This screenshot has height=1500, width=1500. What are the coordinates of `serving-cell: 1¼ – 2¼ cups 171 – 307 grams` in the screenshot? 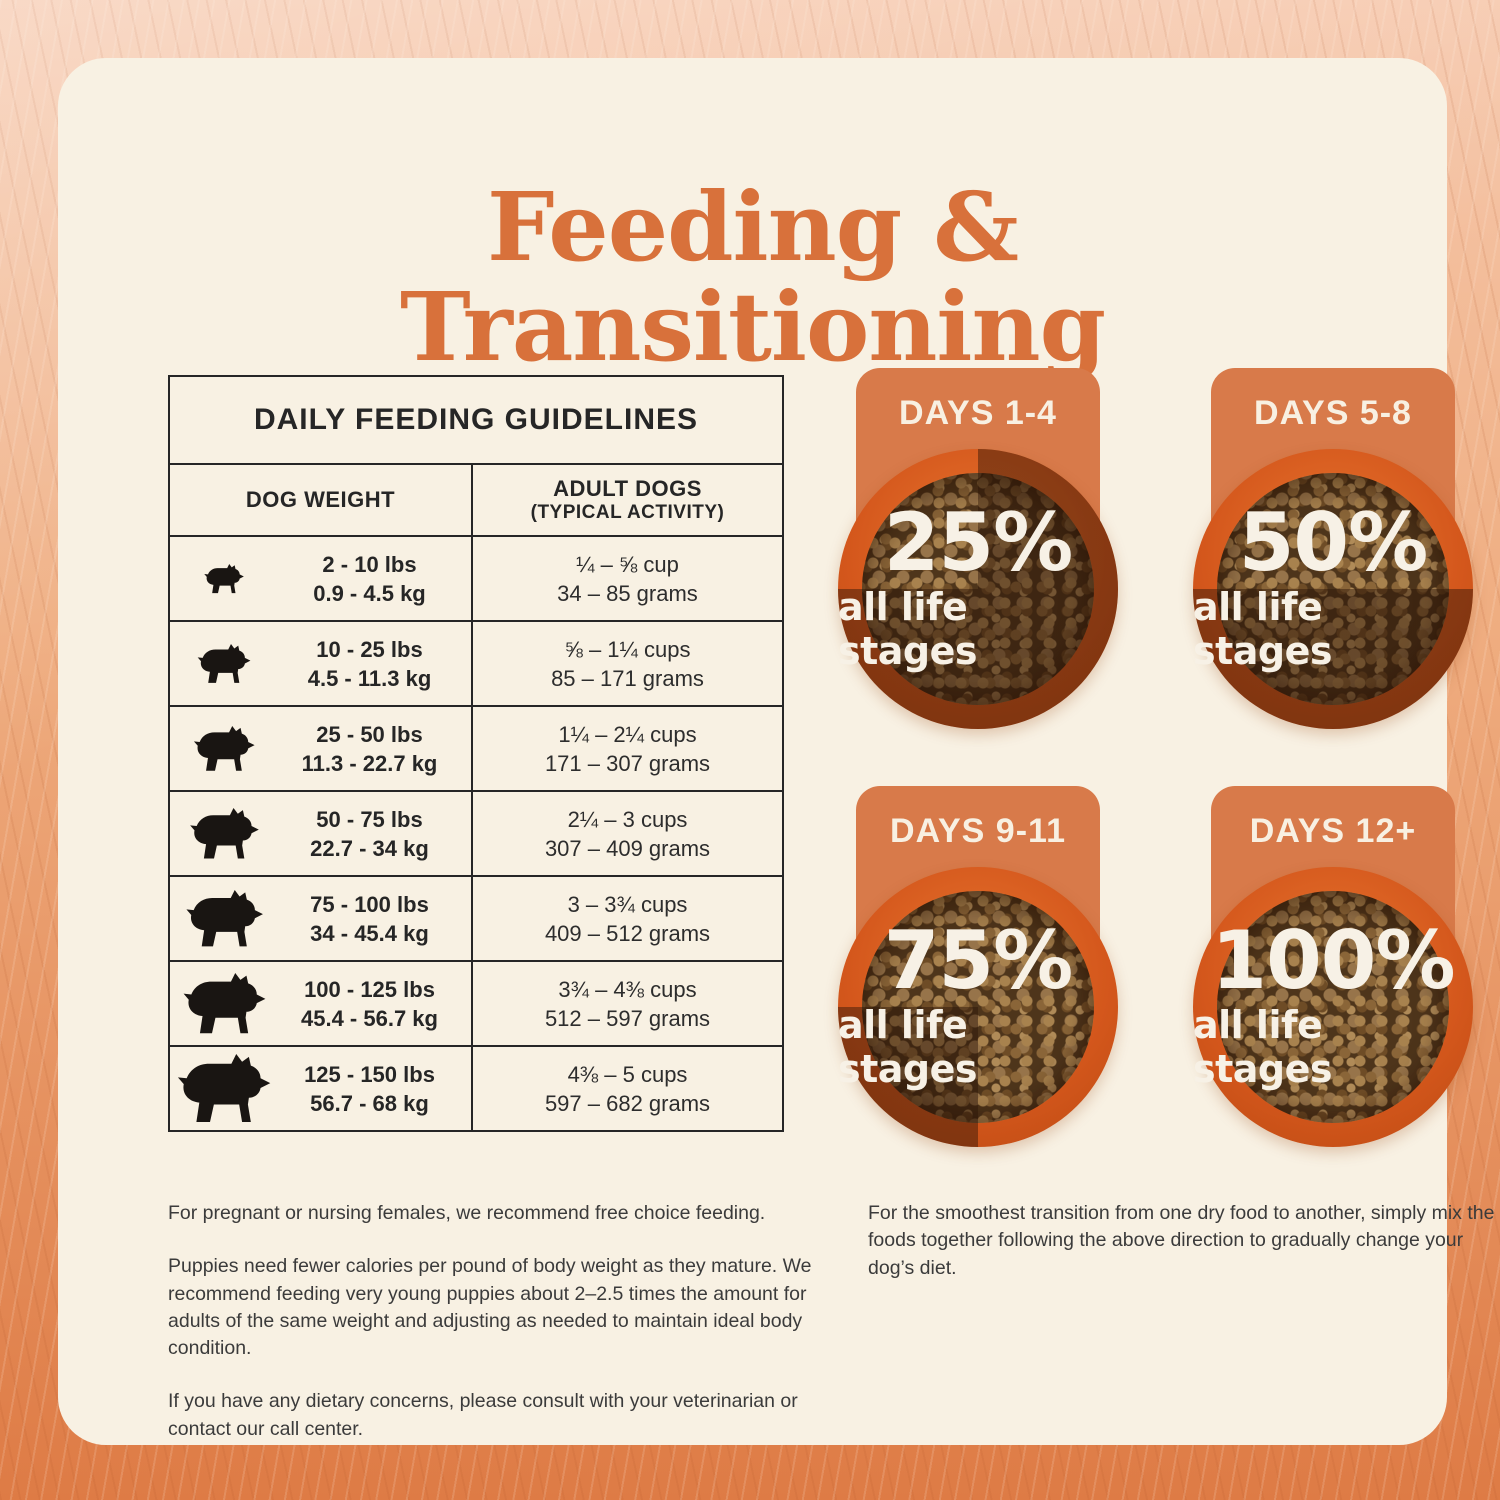 It's located at (627, 748).